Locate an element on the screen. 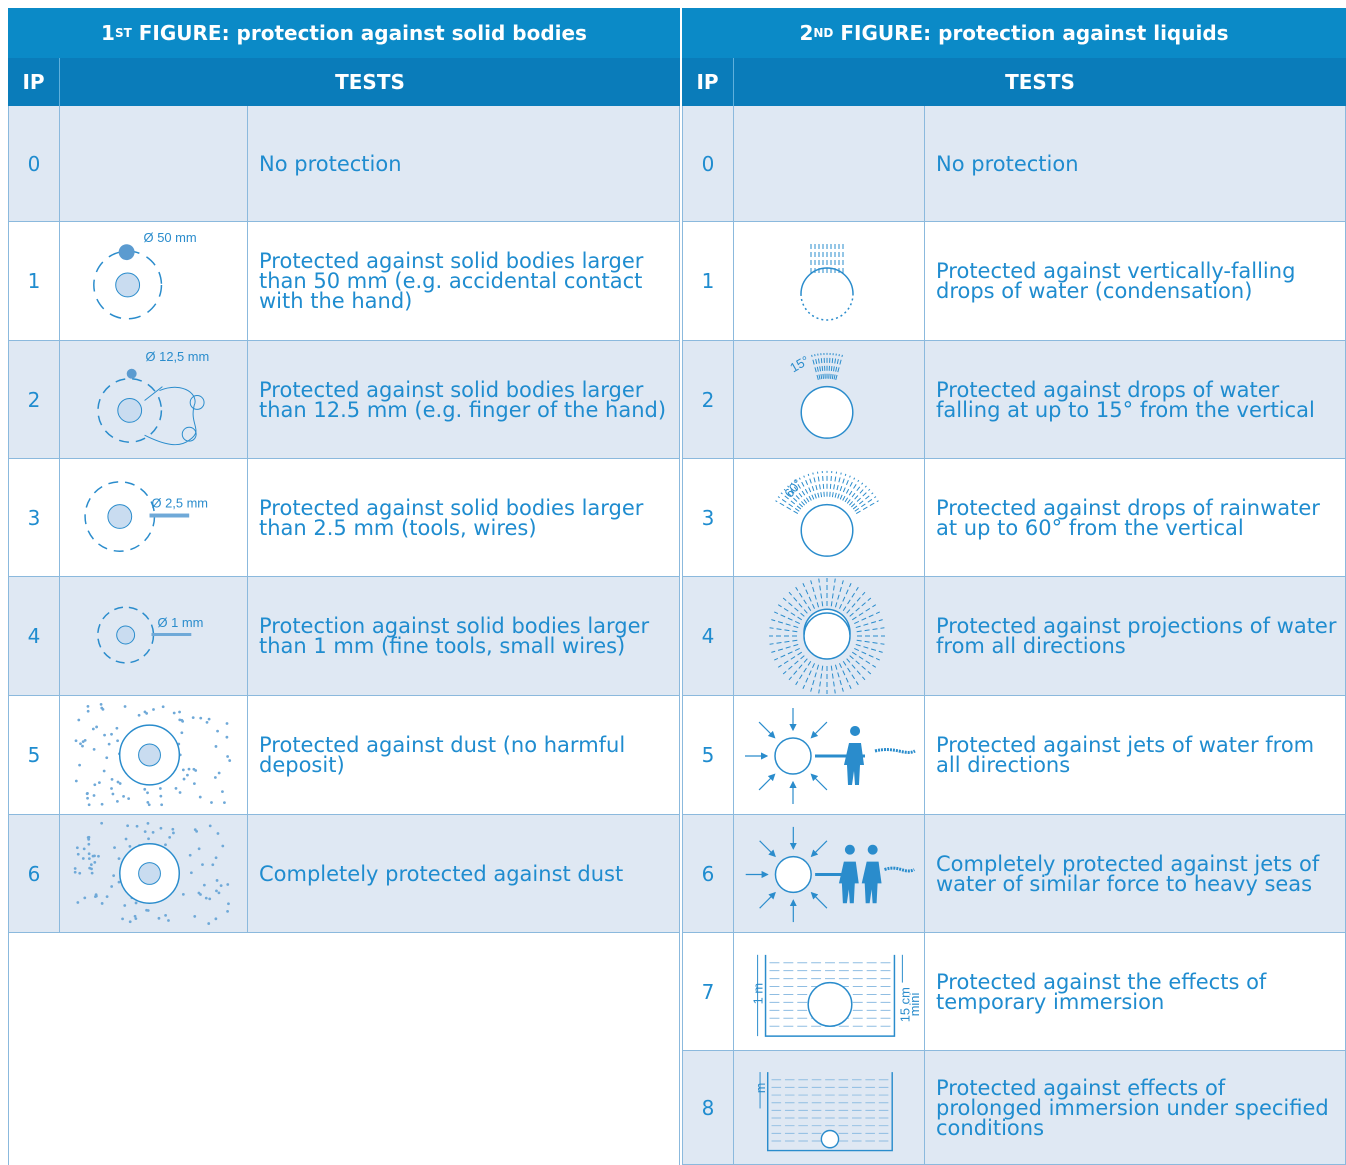  icon-cell: m is located at coordinates (829, 1108).